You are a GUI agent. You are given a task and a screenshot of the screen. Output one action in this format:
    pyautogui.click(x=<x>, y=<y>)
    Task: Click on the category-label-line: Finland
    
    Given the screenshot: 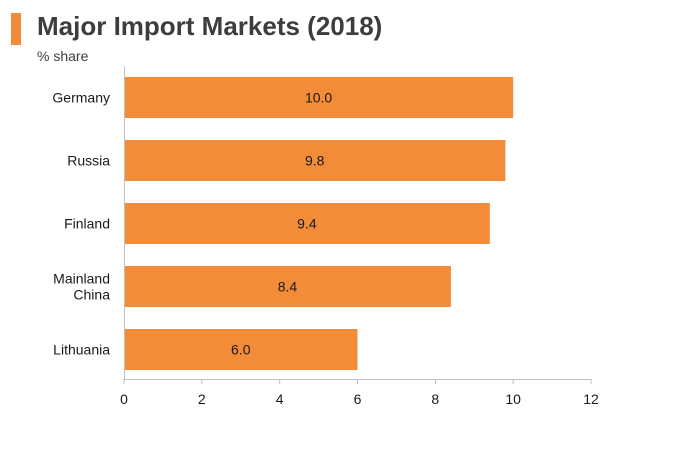 What is the action you would take?
    pyautogui.click(x=87, y=224)
    